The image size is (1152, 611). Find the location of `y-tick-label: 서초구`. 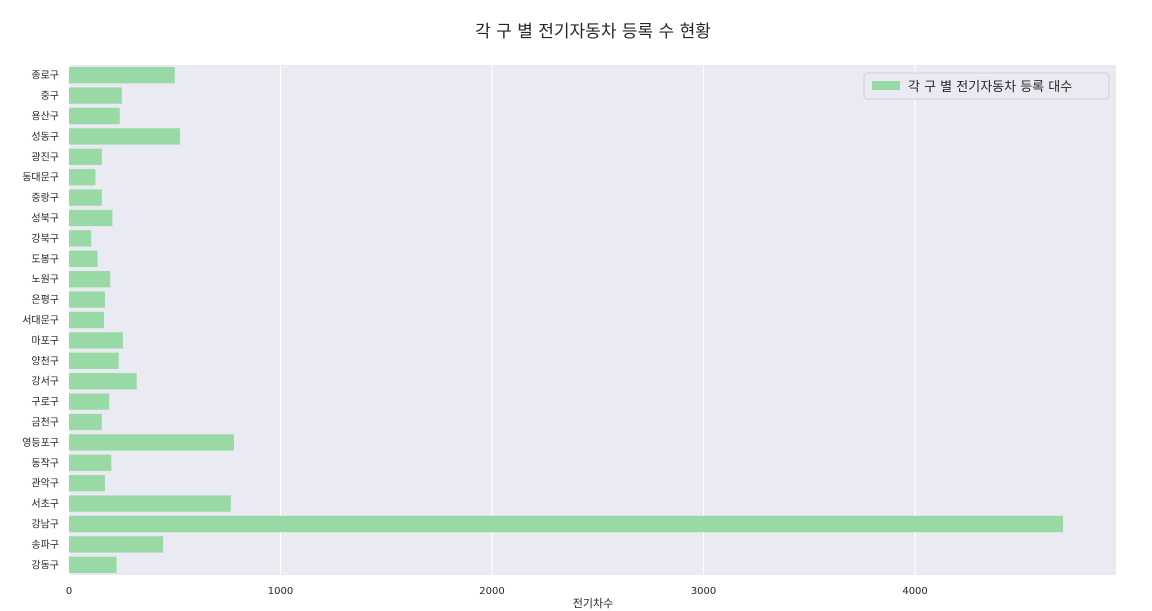

y-tick-label: 서초구 is located at coordinates (45, 504).